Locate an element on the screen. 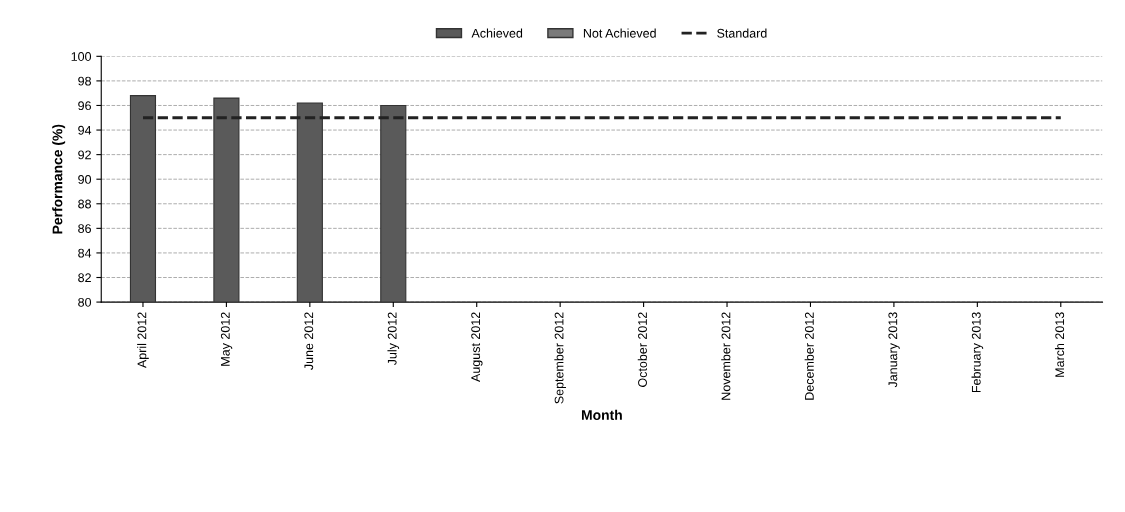 Image resolution: width=1125 pixels, height=512 pixels. y-tick-label: 92 is located at coordinates (84, 155).